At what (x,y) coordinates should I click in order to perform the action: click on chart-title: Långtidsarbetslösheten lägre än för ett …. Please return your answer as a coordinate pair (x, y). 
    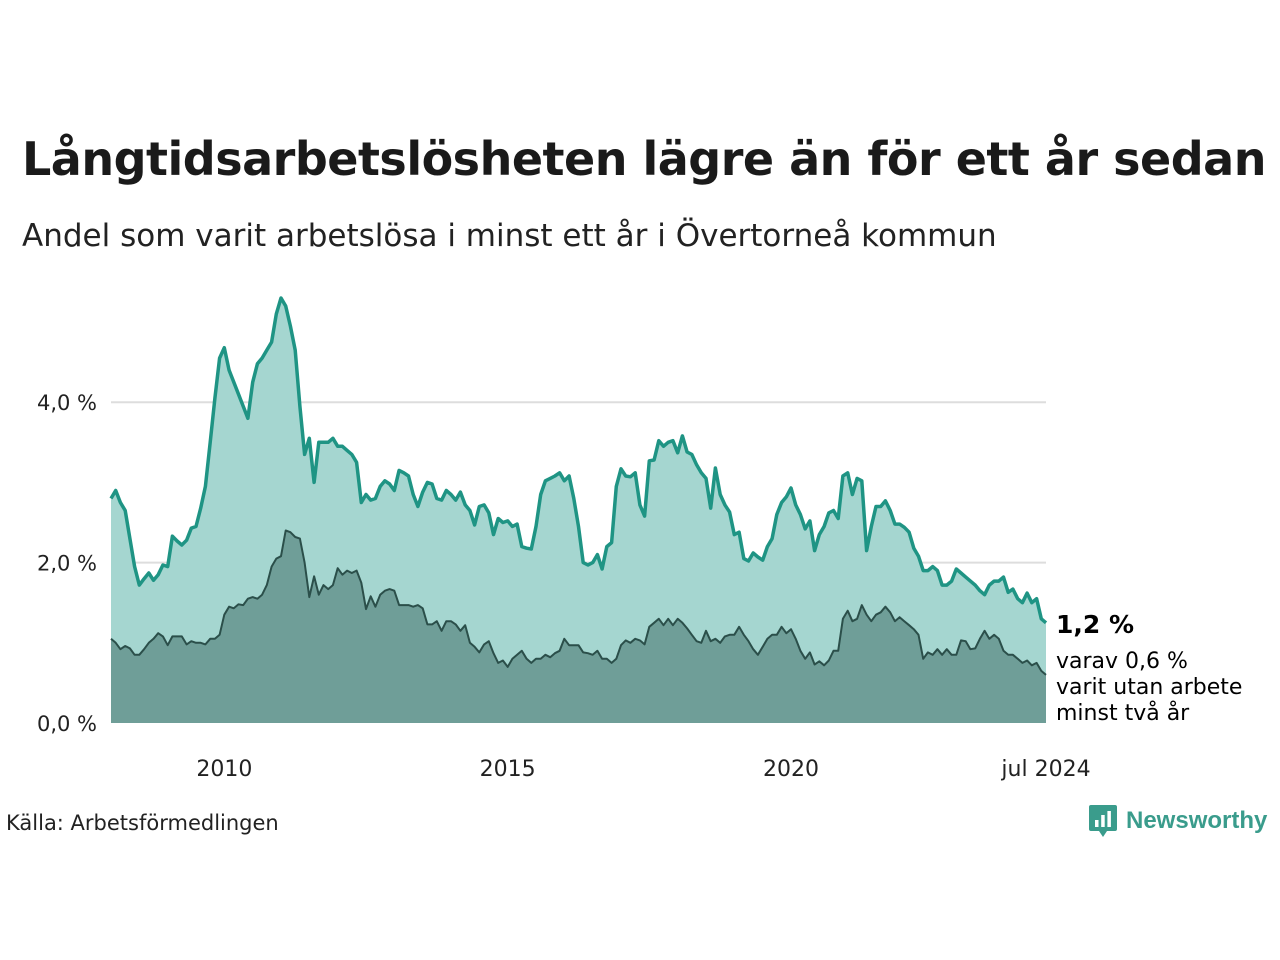
    Looking at the image, I should click on (644, 159).